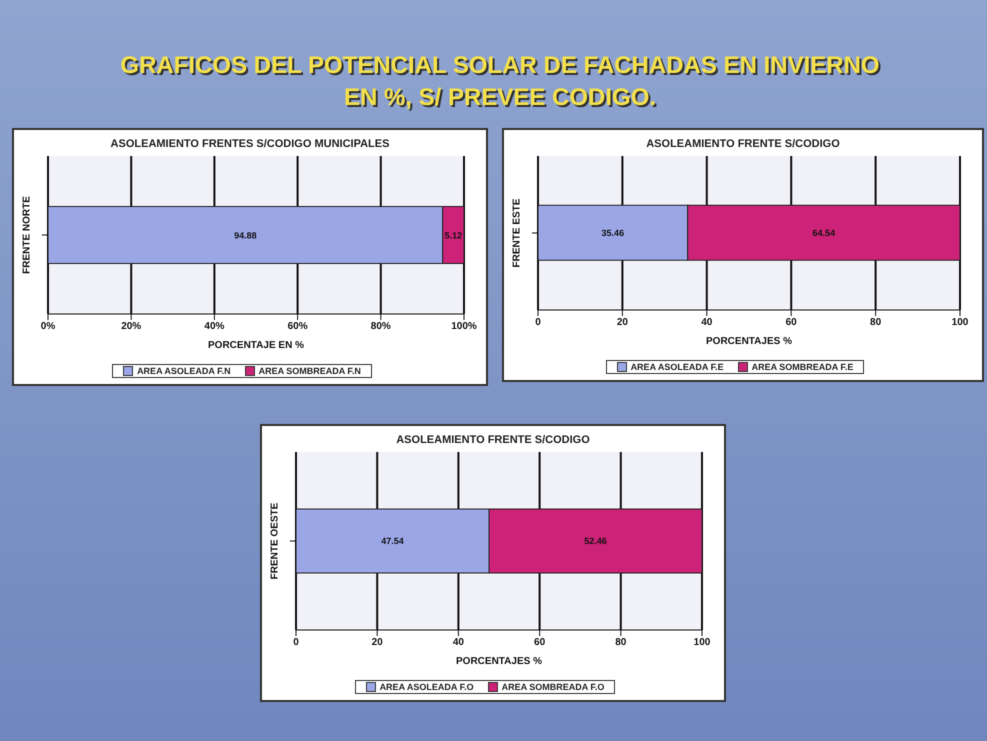 The image size is (987, 741). Describe the element at coordinates (214, 326) in the screenshot. I see `x-tick-label: 40%` at that location.